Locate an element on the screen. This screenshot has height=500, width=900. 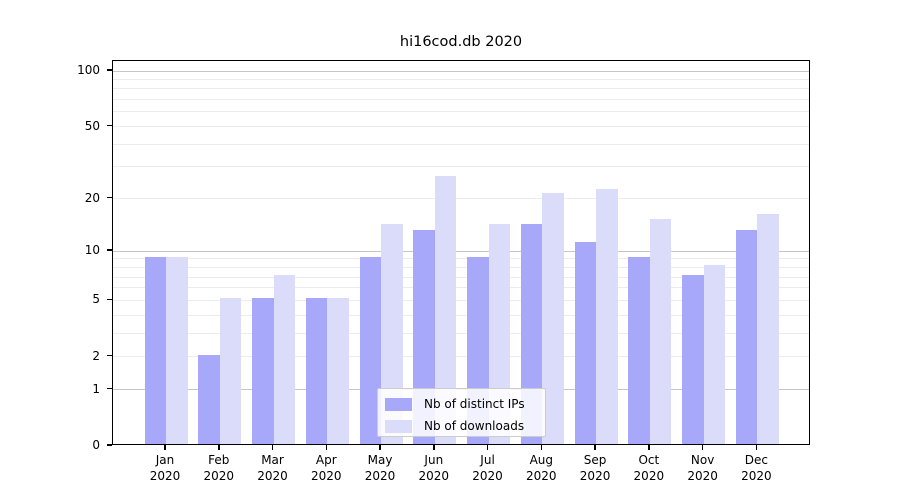
x-tick-label: Mar 2020 is located at coordinates (273, 468).